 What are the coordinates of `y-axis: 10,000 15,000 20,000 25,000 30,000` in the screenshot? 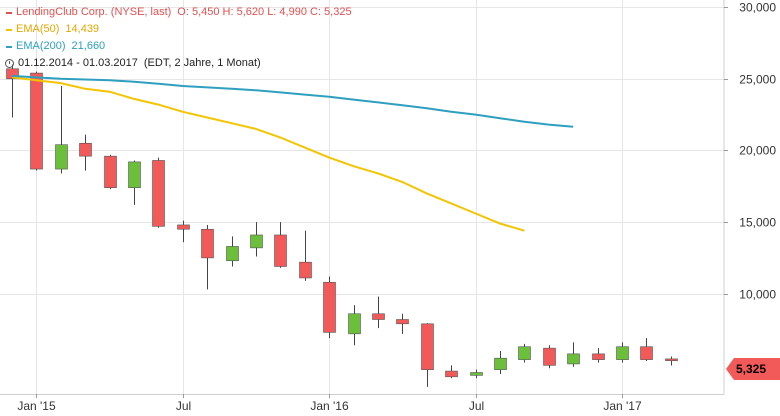 It's located at (749, 197).